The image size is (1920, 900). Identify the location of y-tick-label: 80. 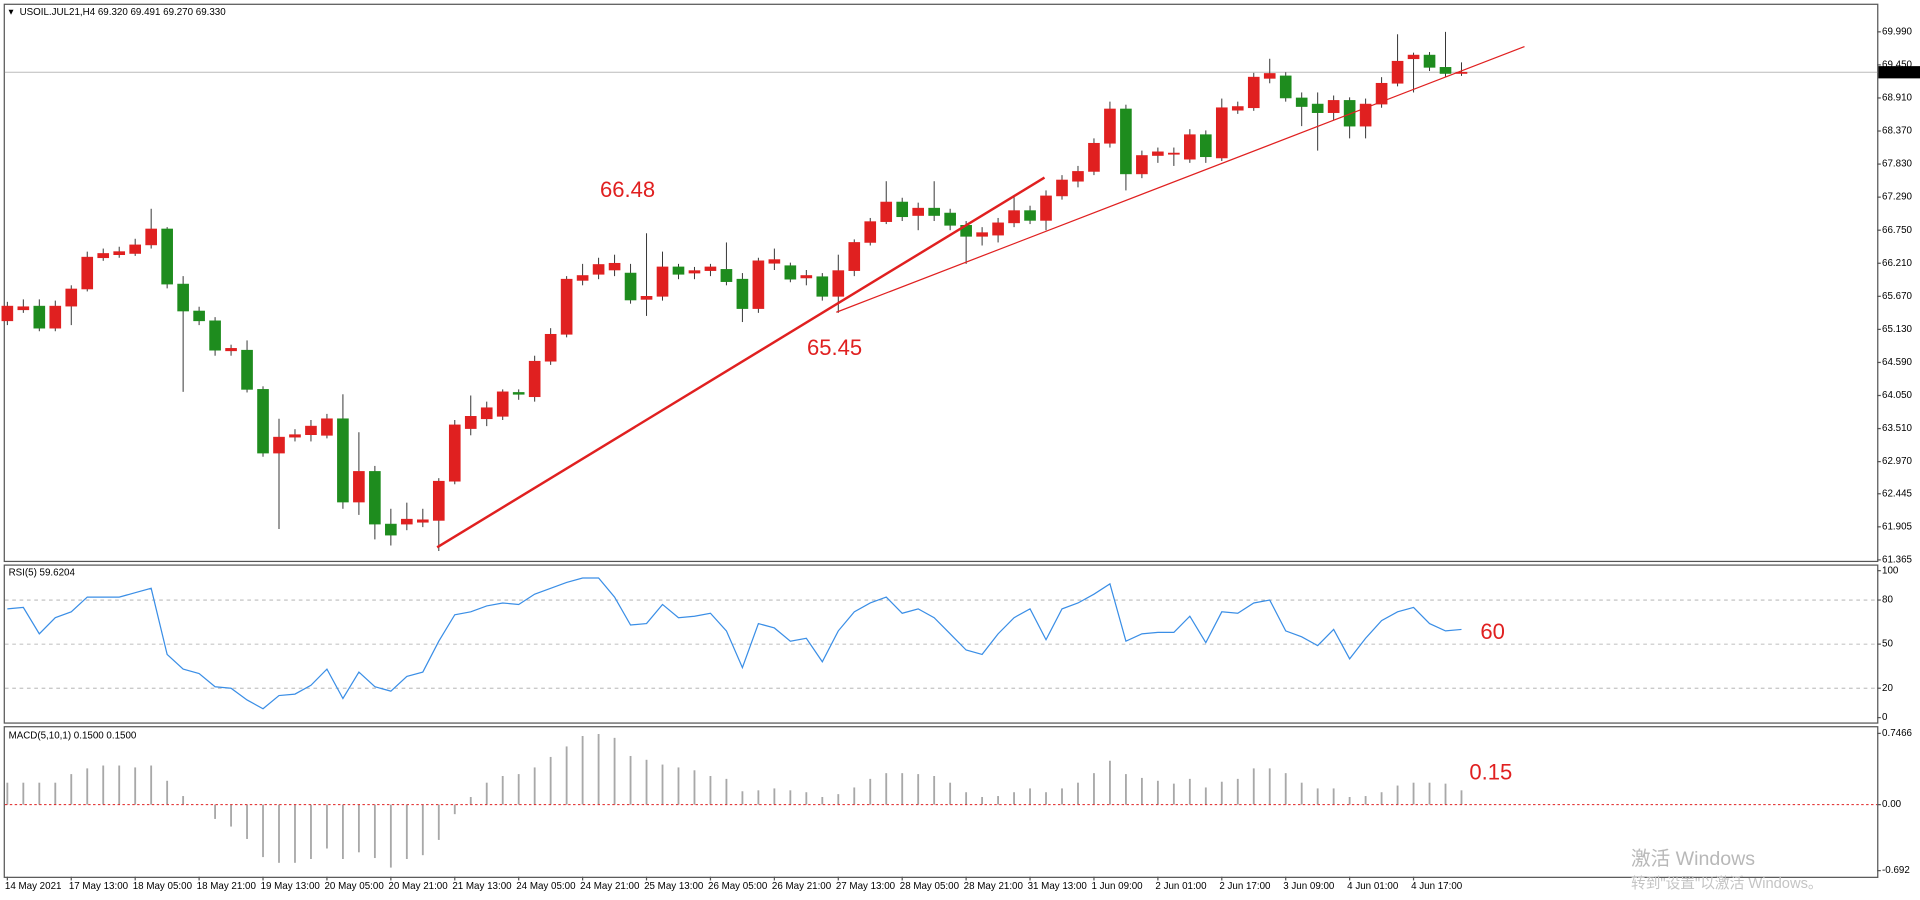
(1887, 600).